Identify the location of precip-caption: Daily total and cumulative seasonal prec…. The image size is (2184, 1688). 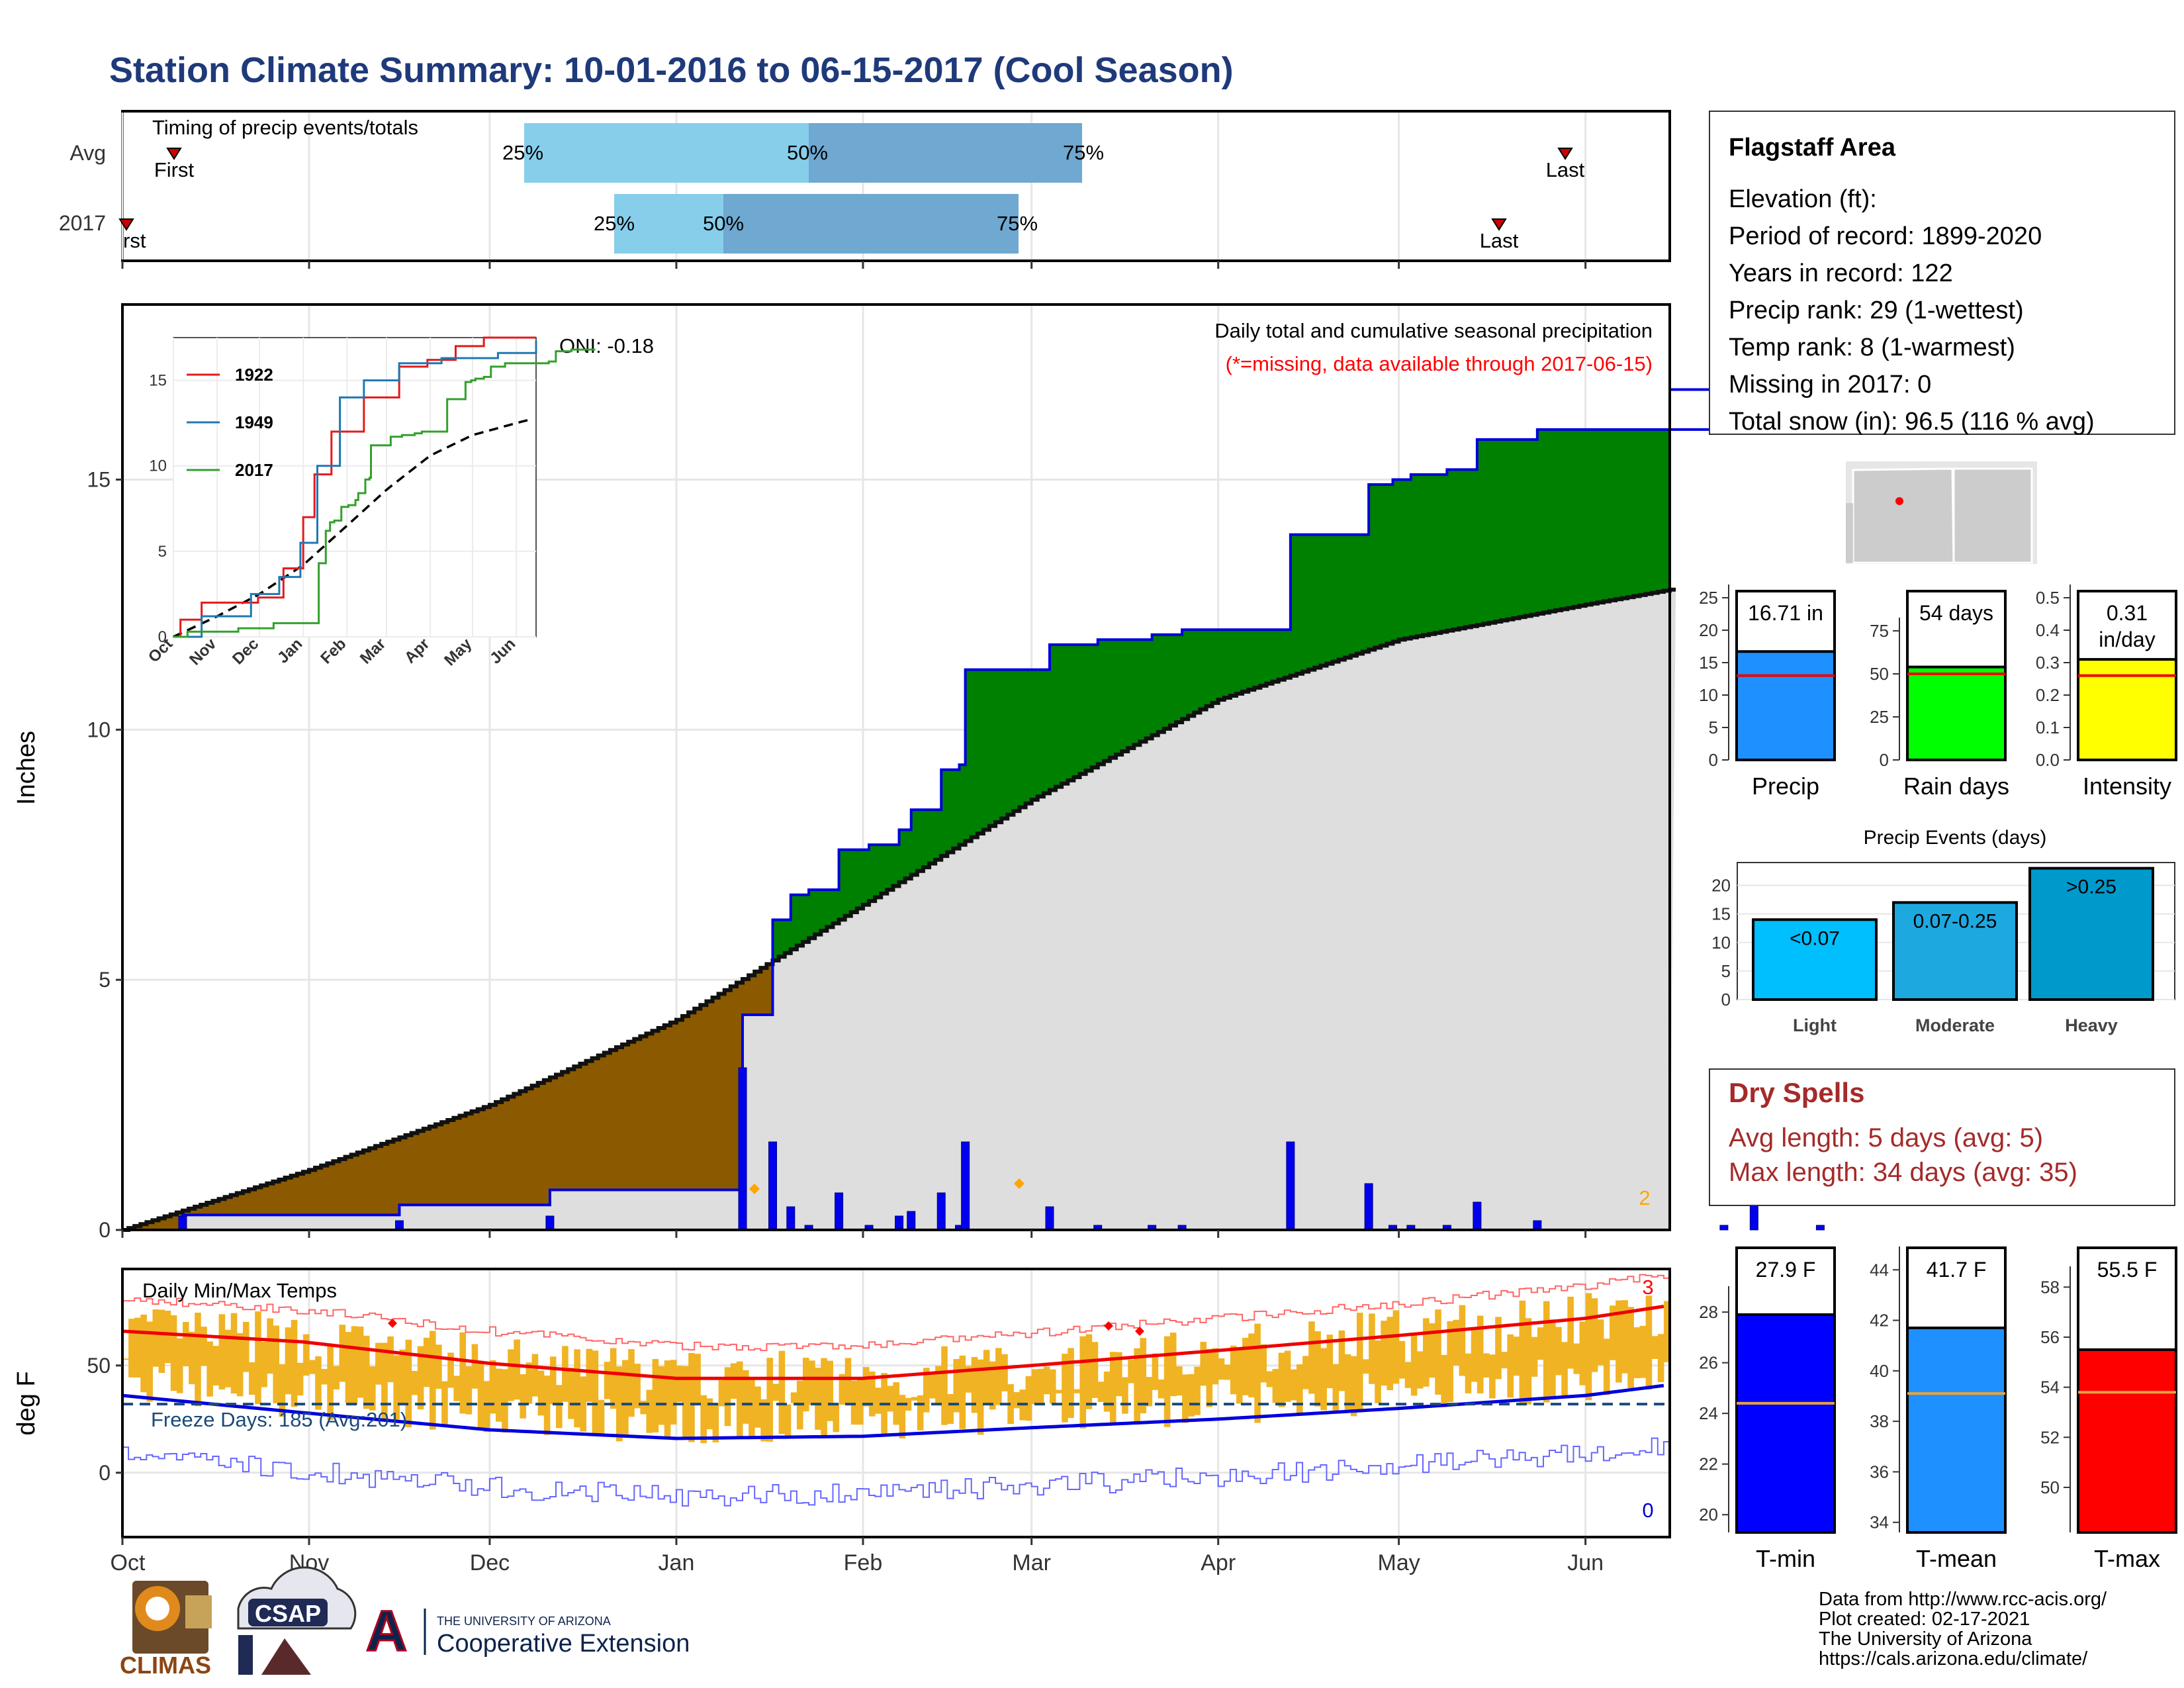
(1433, 330).